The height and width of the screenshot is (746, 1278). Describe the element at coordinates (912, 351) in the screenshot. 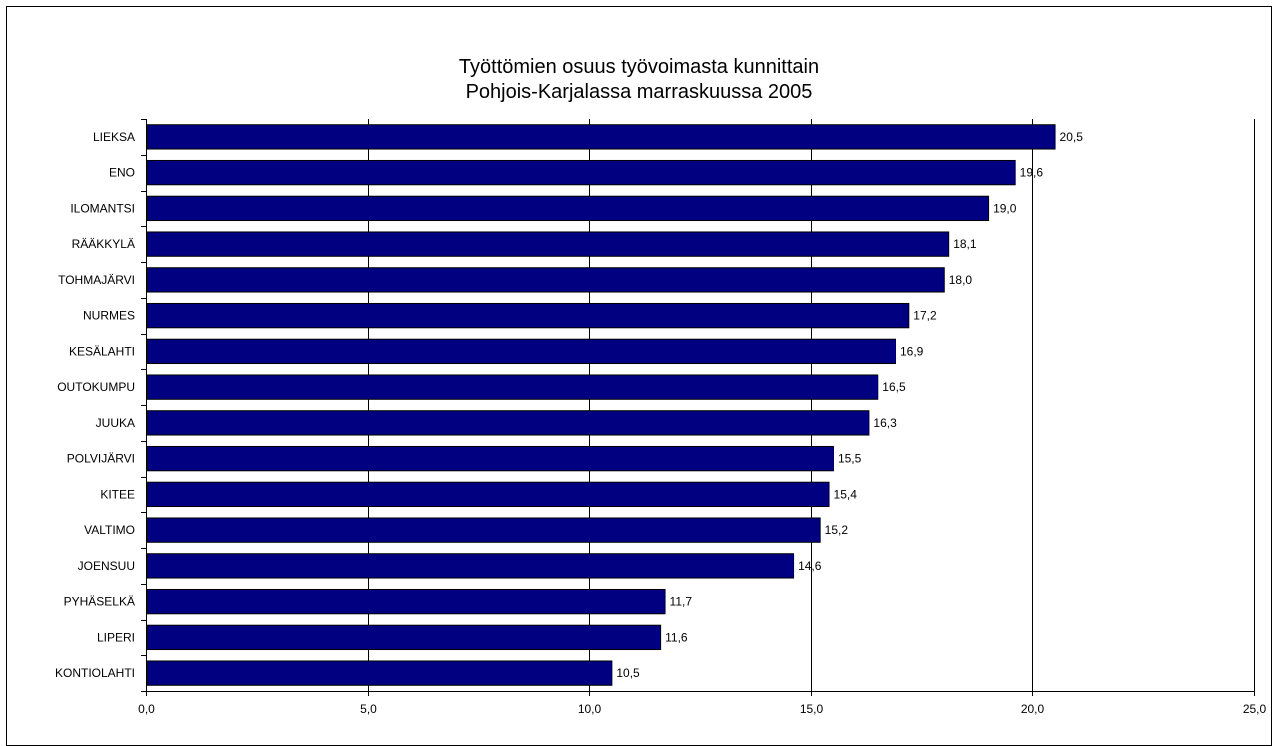

I see `value-label-6: 16,9` at that location.